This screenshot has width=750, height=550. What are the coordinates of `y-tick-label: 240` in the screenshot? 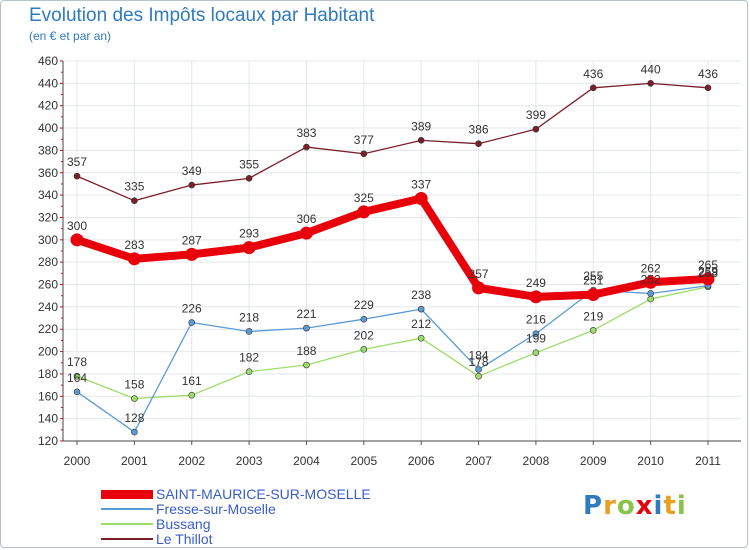 It's located at (48, 307).